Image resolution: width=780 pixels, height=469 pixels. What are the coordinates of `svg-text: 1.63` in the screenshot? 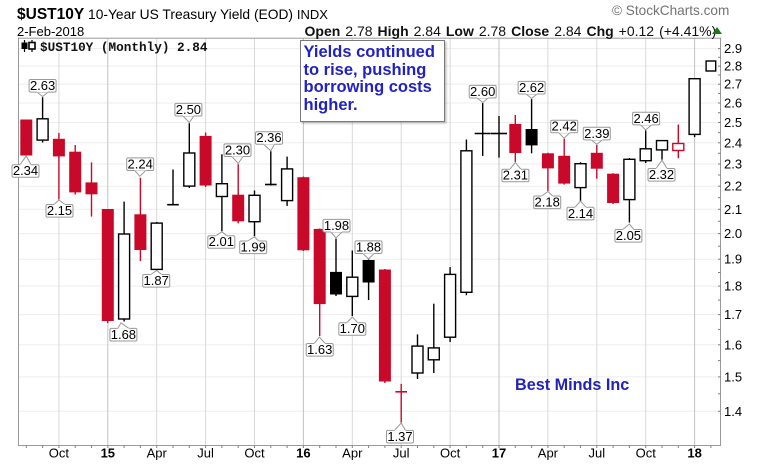 It's located at (319, 349).